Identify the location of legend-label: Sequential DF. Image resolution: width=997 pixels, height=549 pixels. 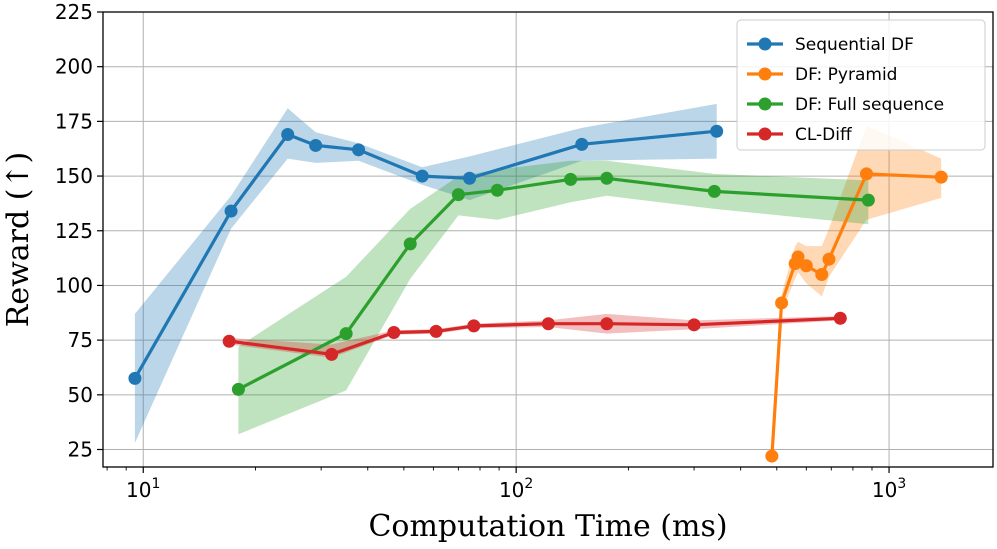
(854, 45).